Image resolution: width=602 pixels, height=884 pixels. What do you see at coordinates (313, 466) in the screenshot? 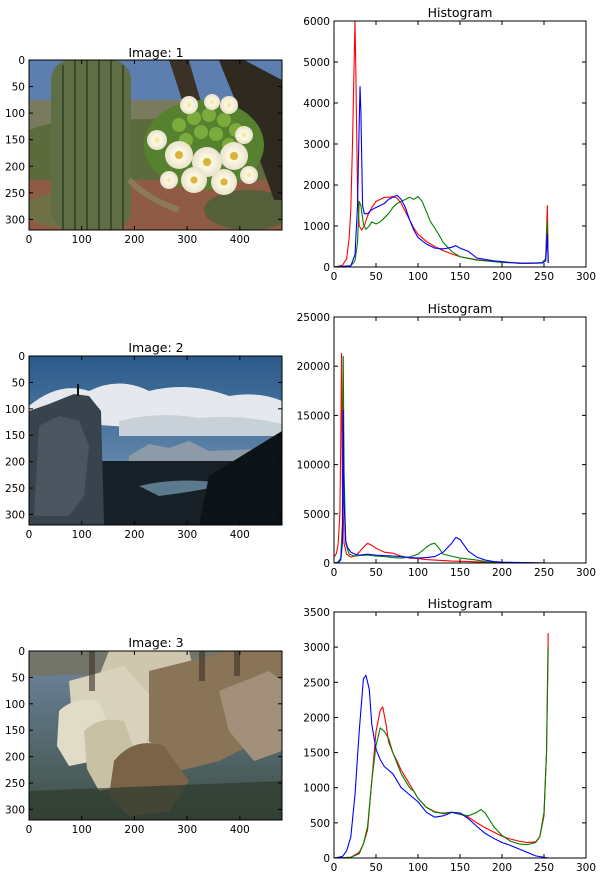
I see `histogram-2-ytick-label: 10000` at bounding box center [313, 466].